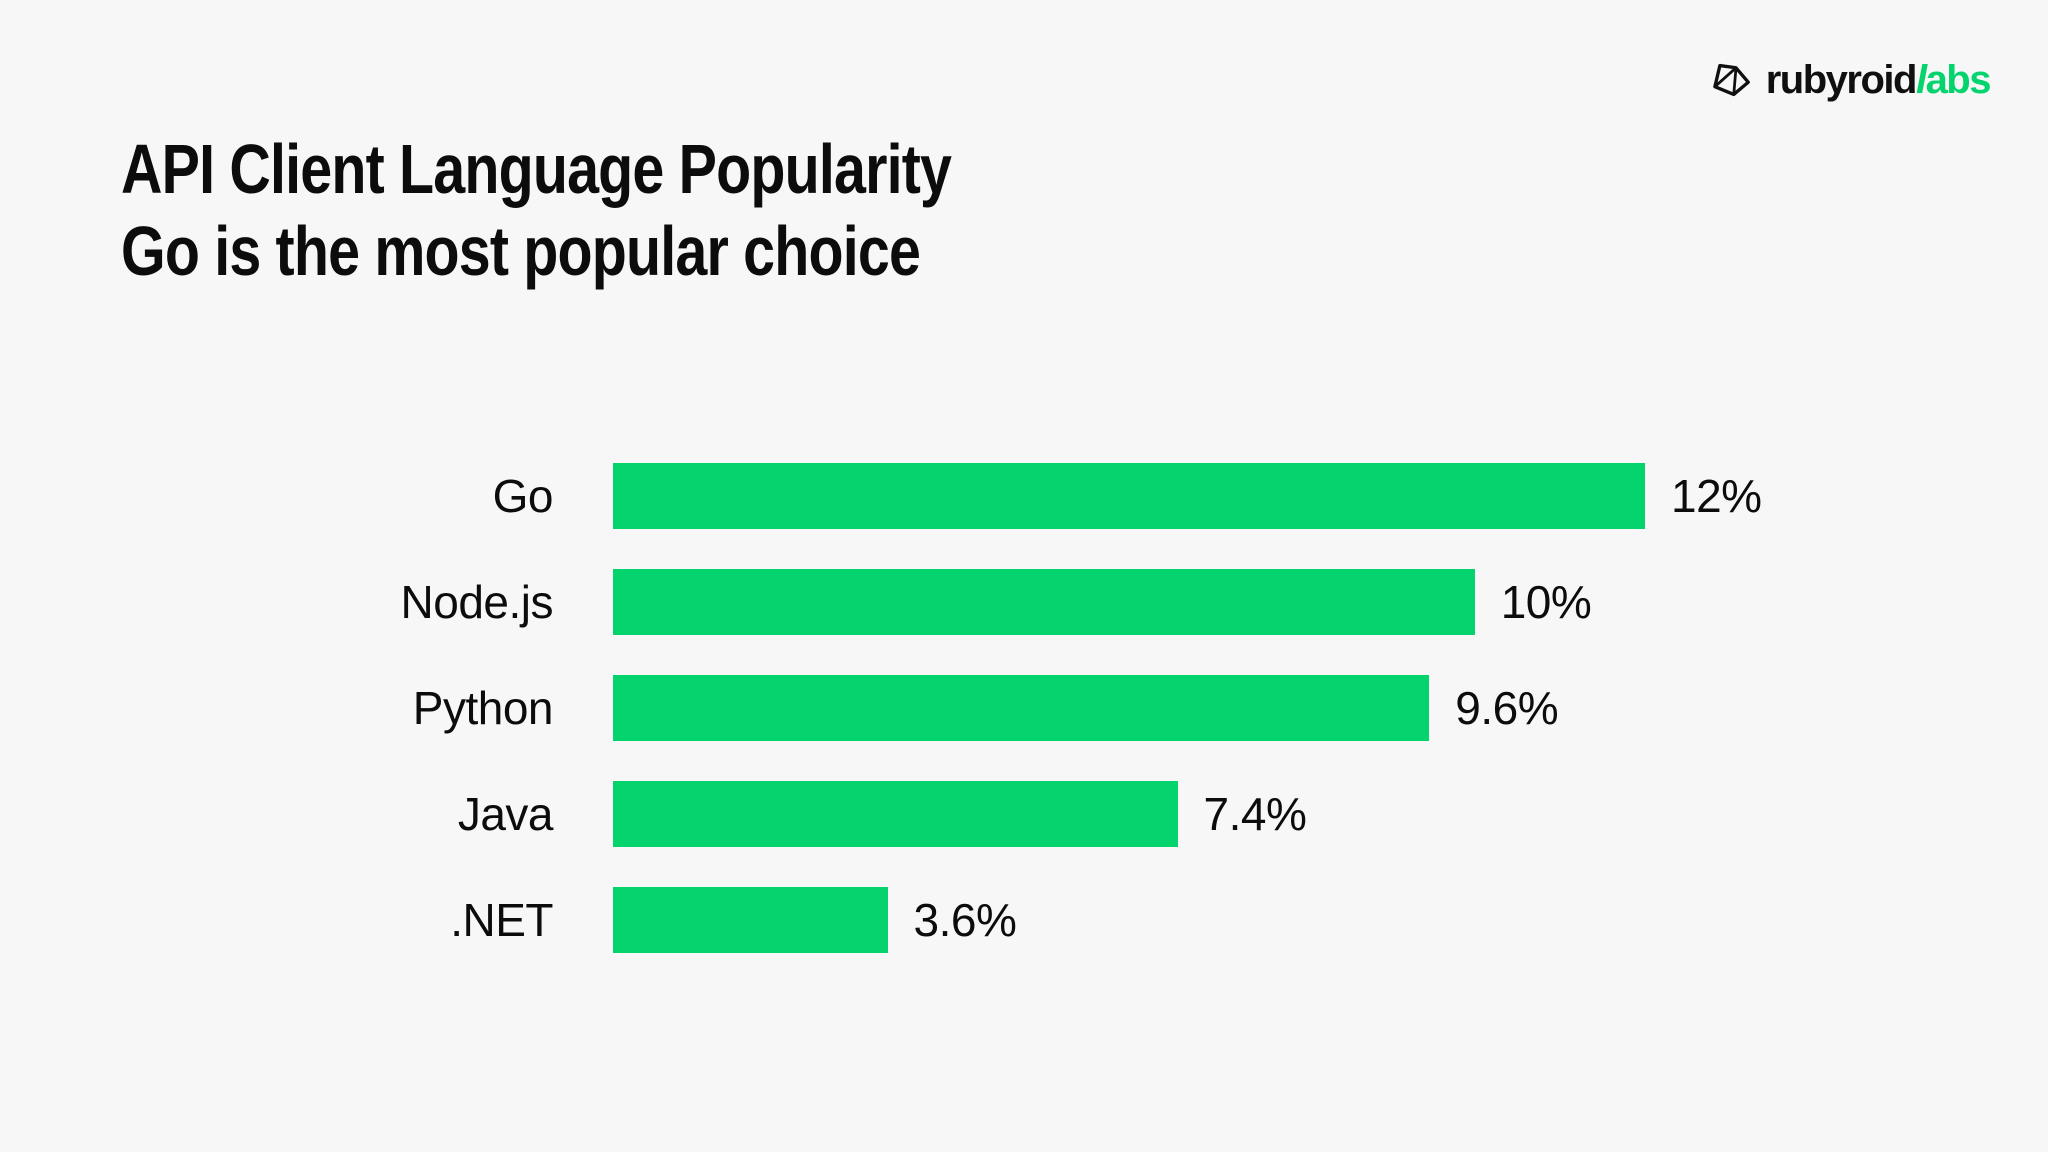 The width and height of the screenshot is (2048, 1152). I want to click on bar-track: 12%, so click(1187, 496).